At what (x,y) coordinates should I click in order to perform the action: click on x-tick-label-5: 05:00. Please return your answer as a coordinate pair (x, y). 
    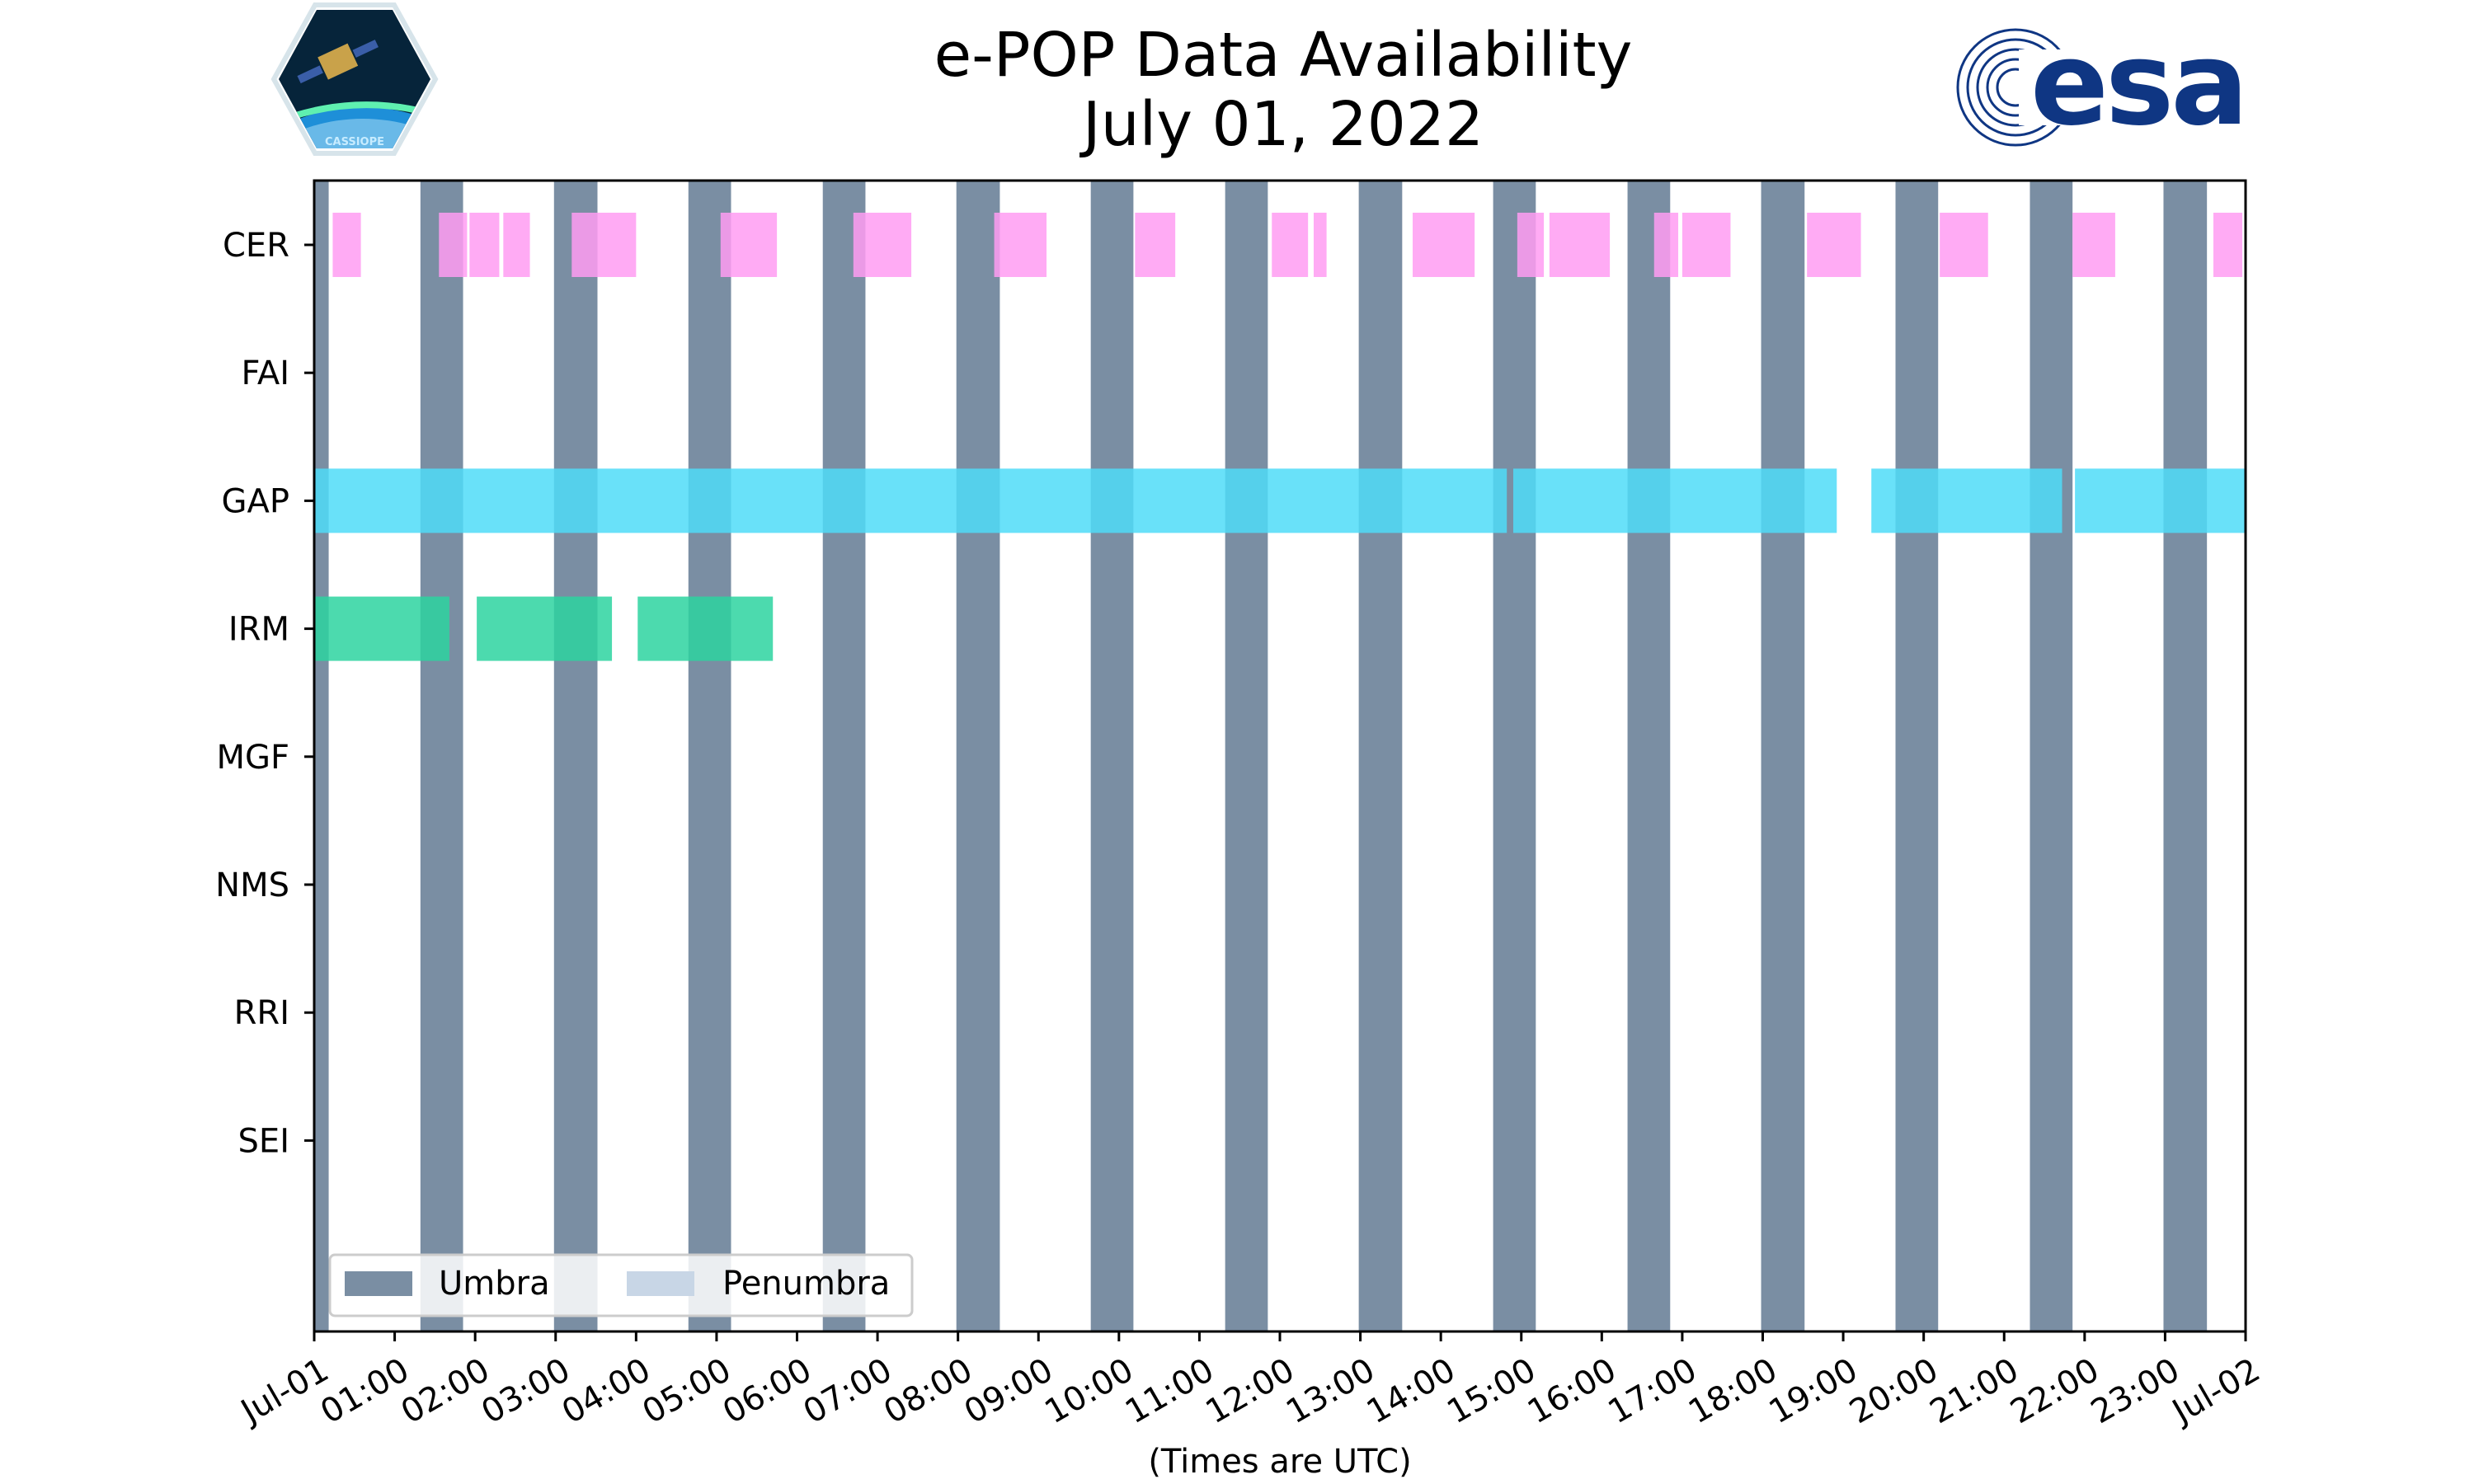
    Looking at the image, I should click on (686, 1391).